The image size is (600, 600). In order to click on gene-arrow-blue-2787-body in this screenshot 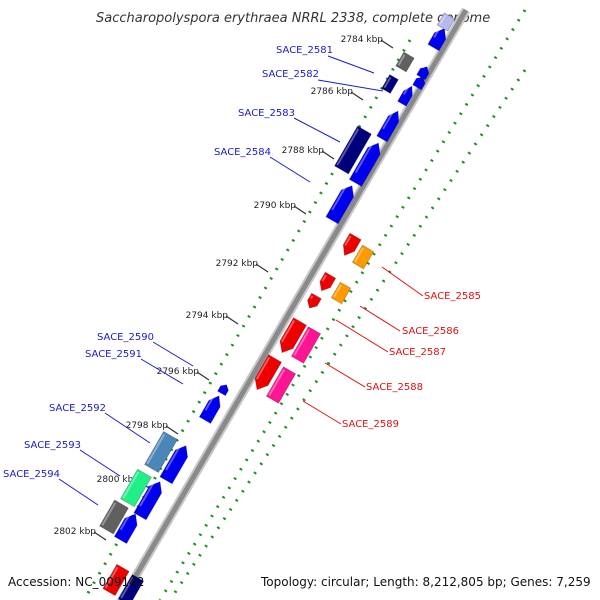, I will do `click(388, 126)`.